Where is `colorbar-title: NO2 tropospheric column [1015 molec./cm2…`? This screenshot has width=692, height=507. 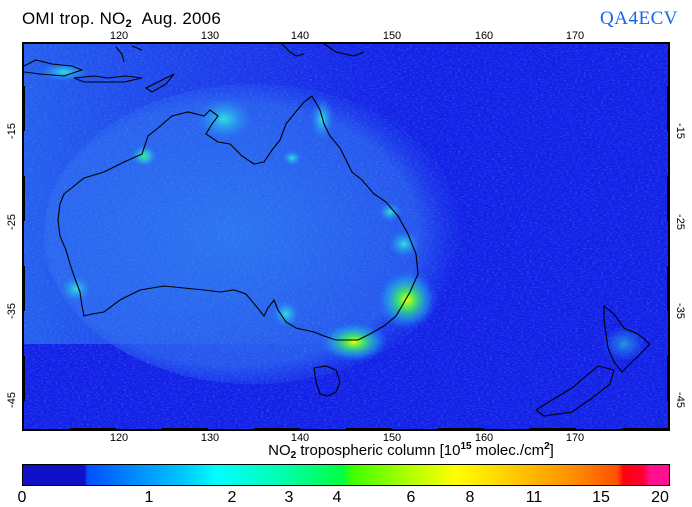 colorbar-title: NO2 tropospheric column [1015 molec./cm2… is located at coordinates (346, 451).